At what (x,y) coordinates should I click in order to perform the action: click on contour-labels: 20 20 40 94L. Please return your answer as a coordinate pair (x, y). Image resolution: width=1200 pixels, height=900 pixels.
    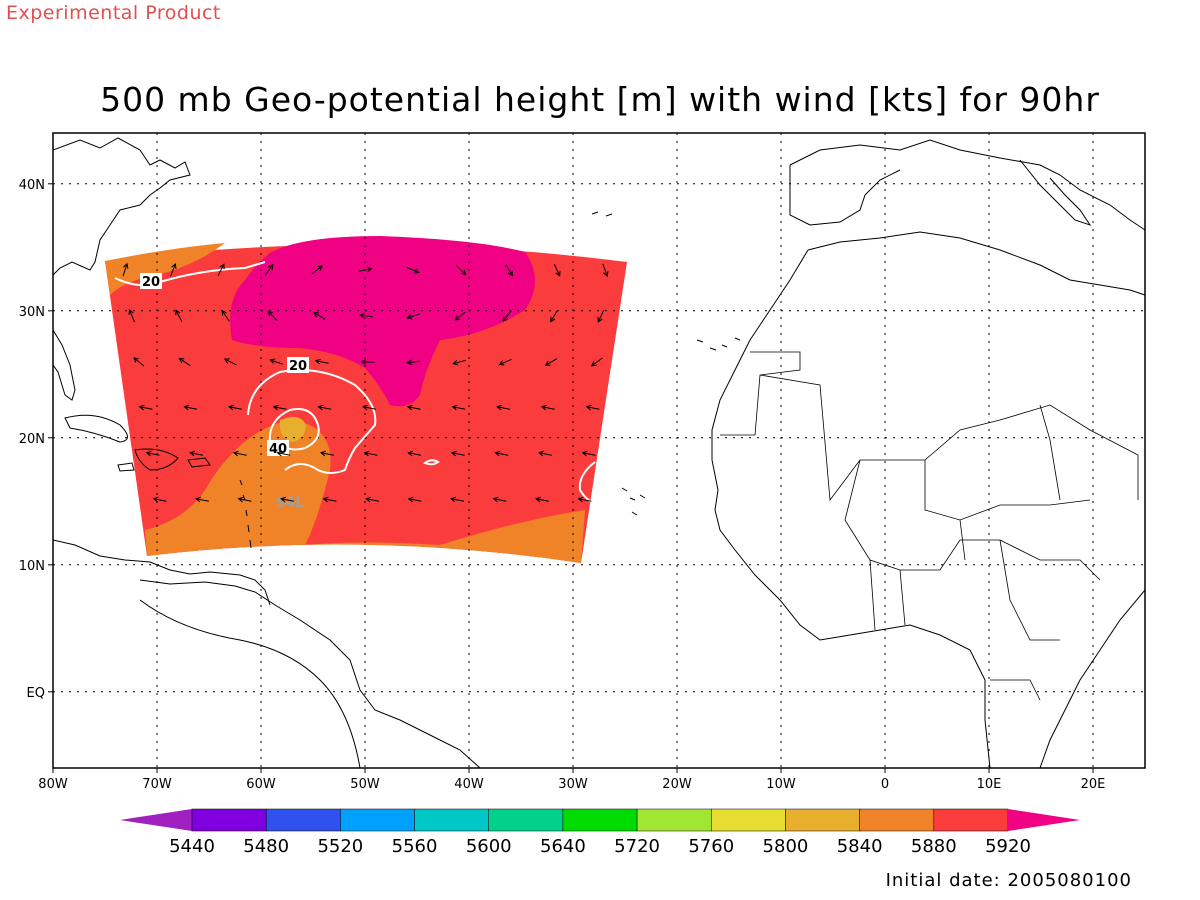
    Looking at the image, I should click on (224, 392).